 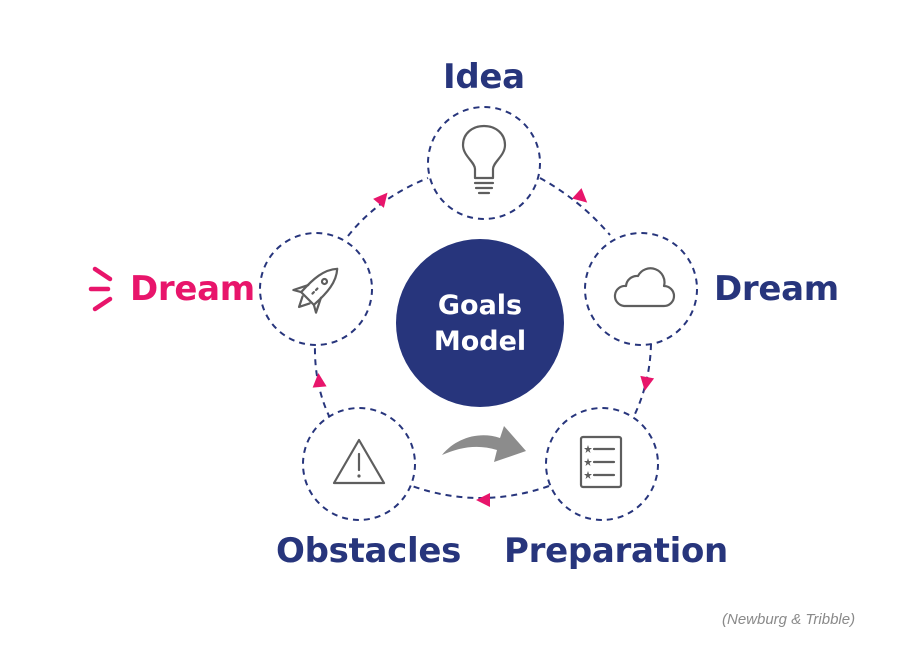 What do you see at coordinates (484, 444) in the screenshot?
I see `curved-arrow-icon` at bounding box center [484, 444].